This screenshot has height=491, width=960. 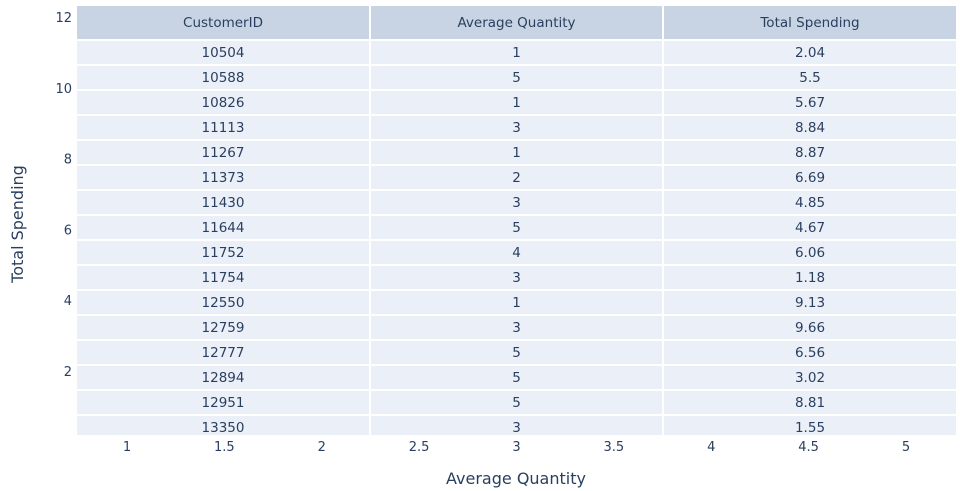 I want to click on table-row: 12550 1 9.13, so click(x=516, y=303).